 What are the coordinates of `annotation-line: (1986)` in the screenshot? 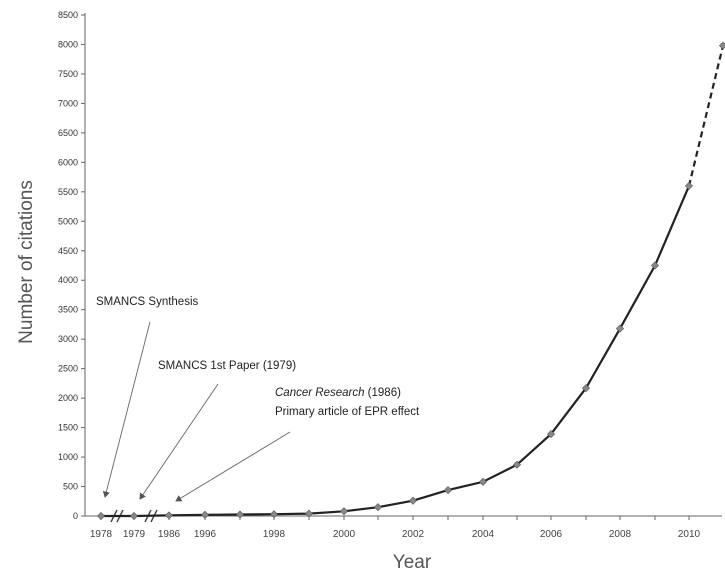 It's located at (382, 393).